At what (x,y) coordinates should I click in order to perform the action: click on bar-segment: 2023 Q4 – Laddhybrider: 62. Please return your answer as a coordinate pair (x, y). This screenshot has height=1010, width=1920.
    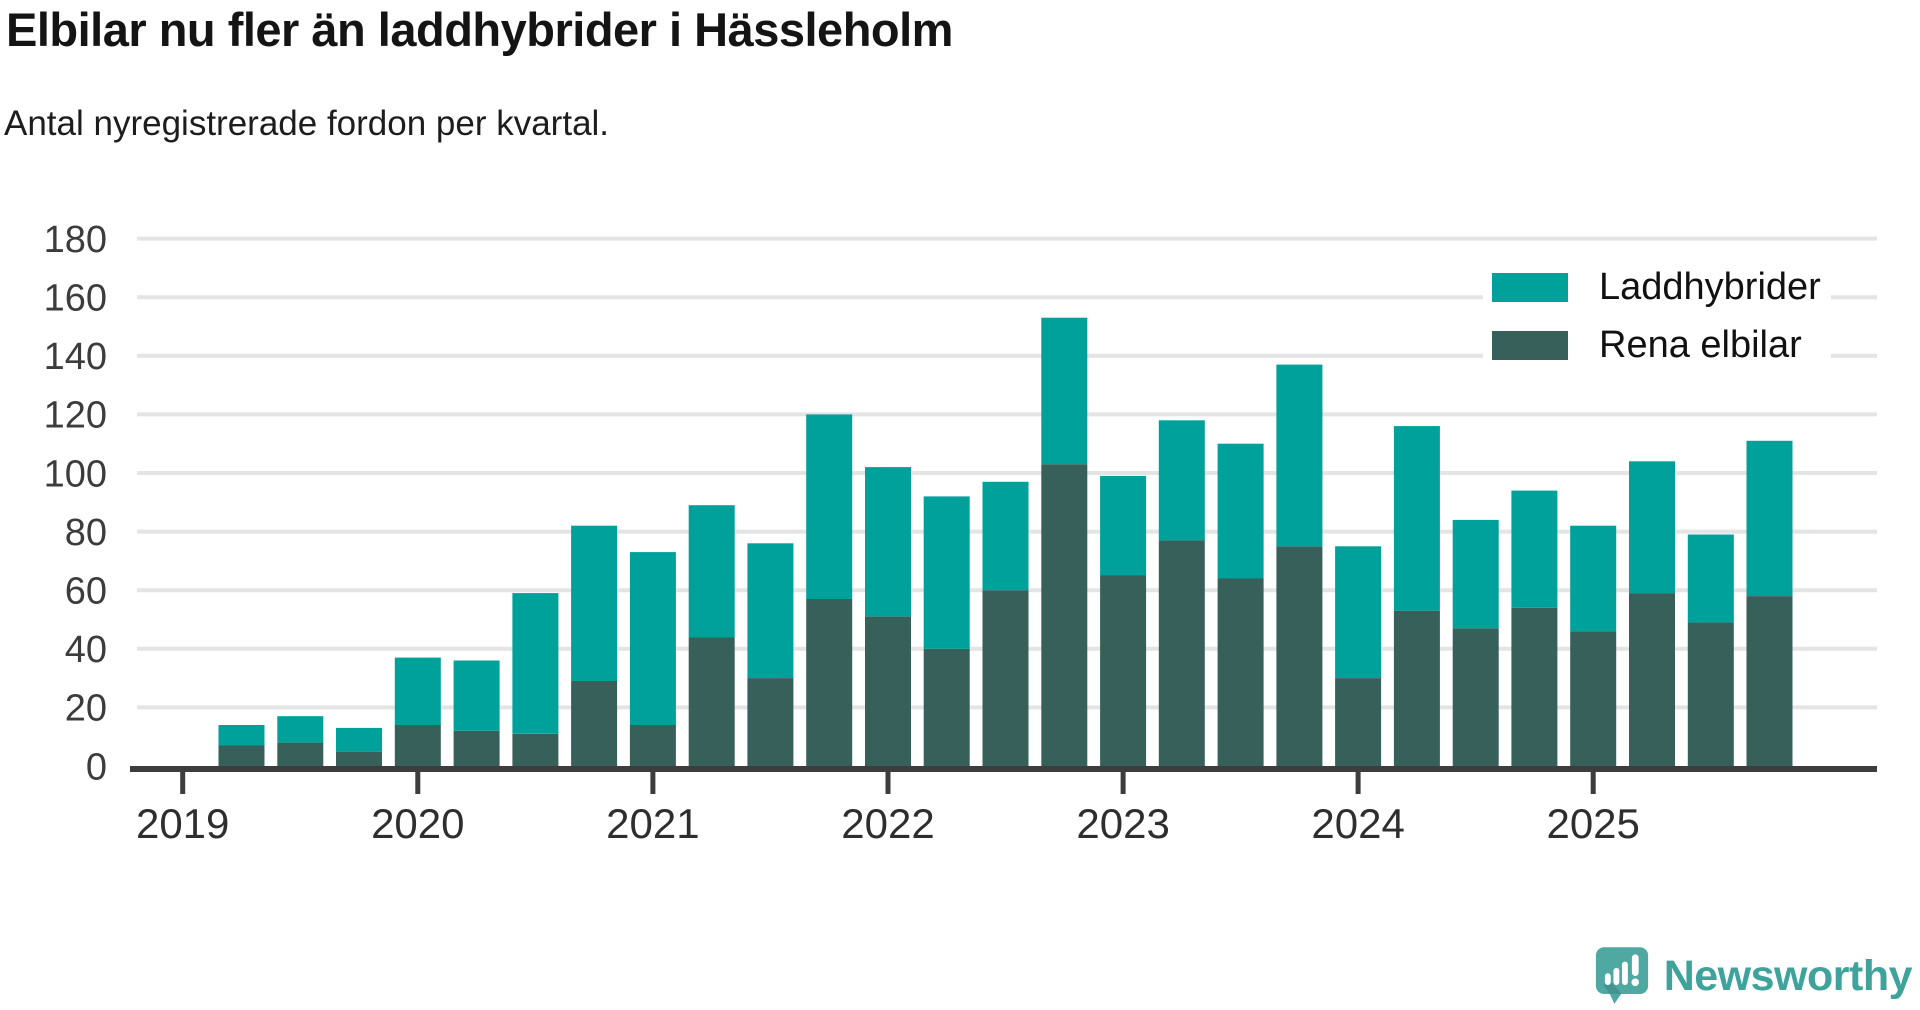
    Looking at the image, I should click on (1299, 455).